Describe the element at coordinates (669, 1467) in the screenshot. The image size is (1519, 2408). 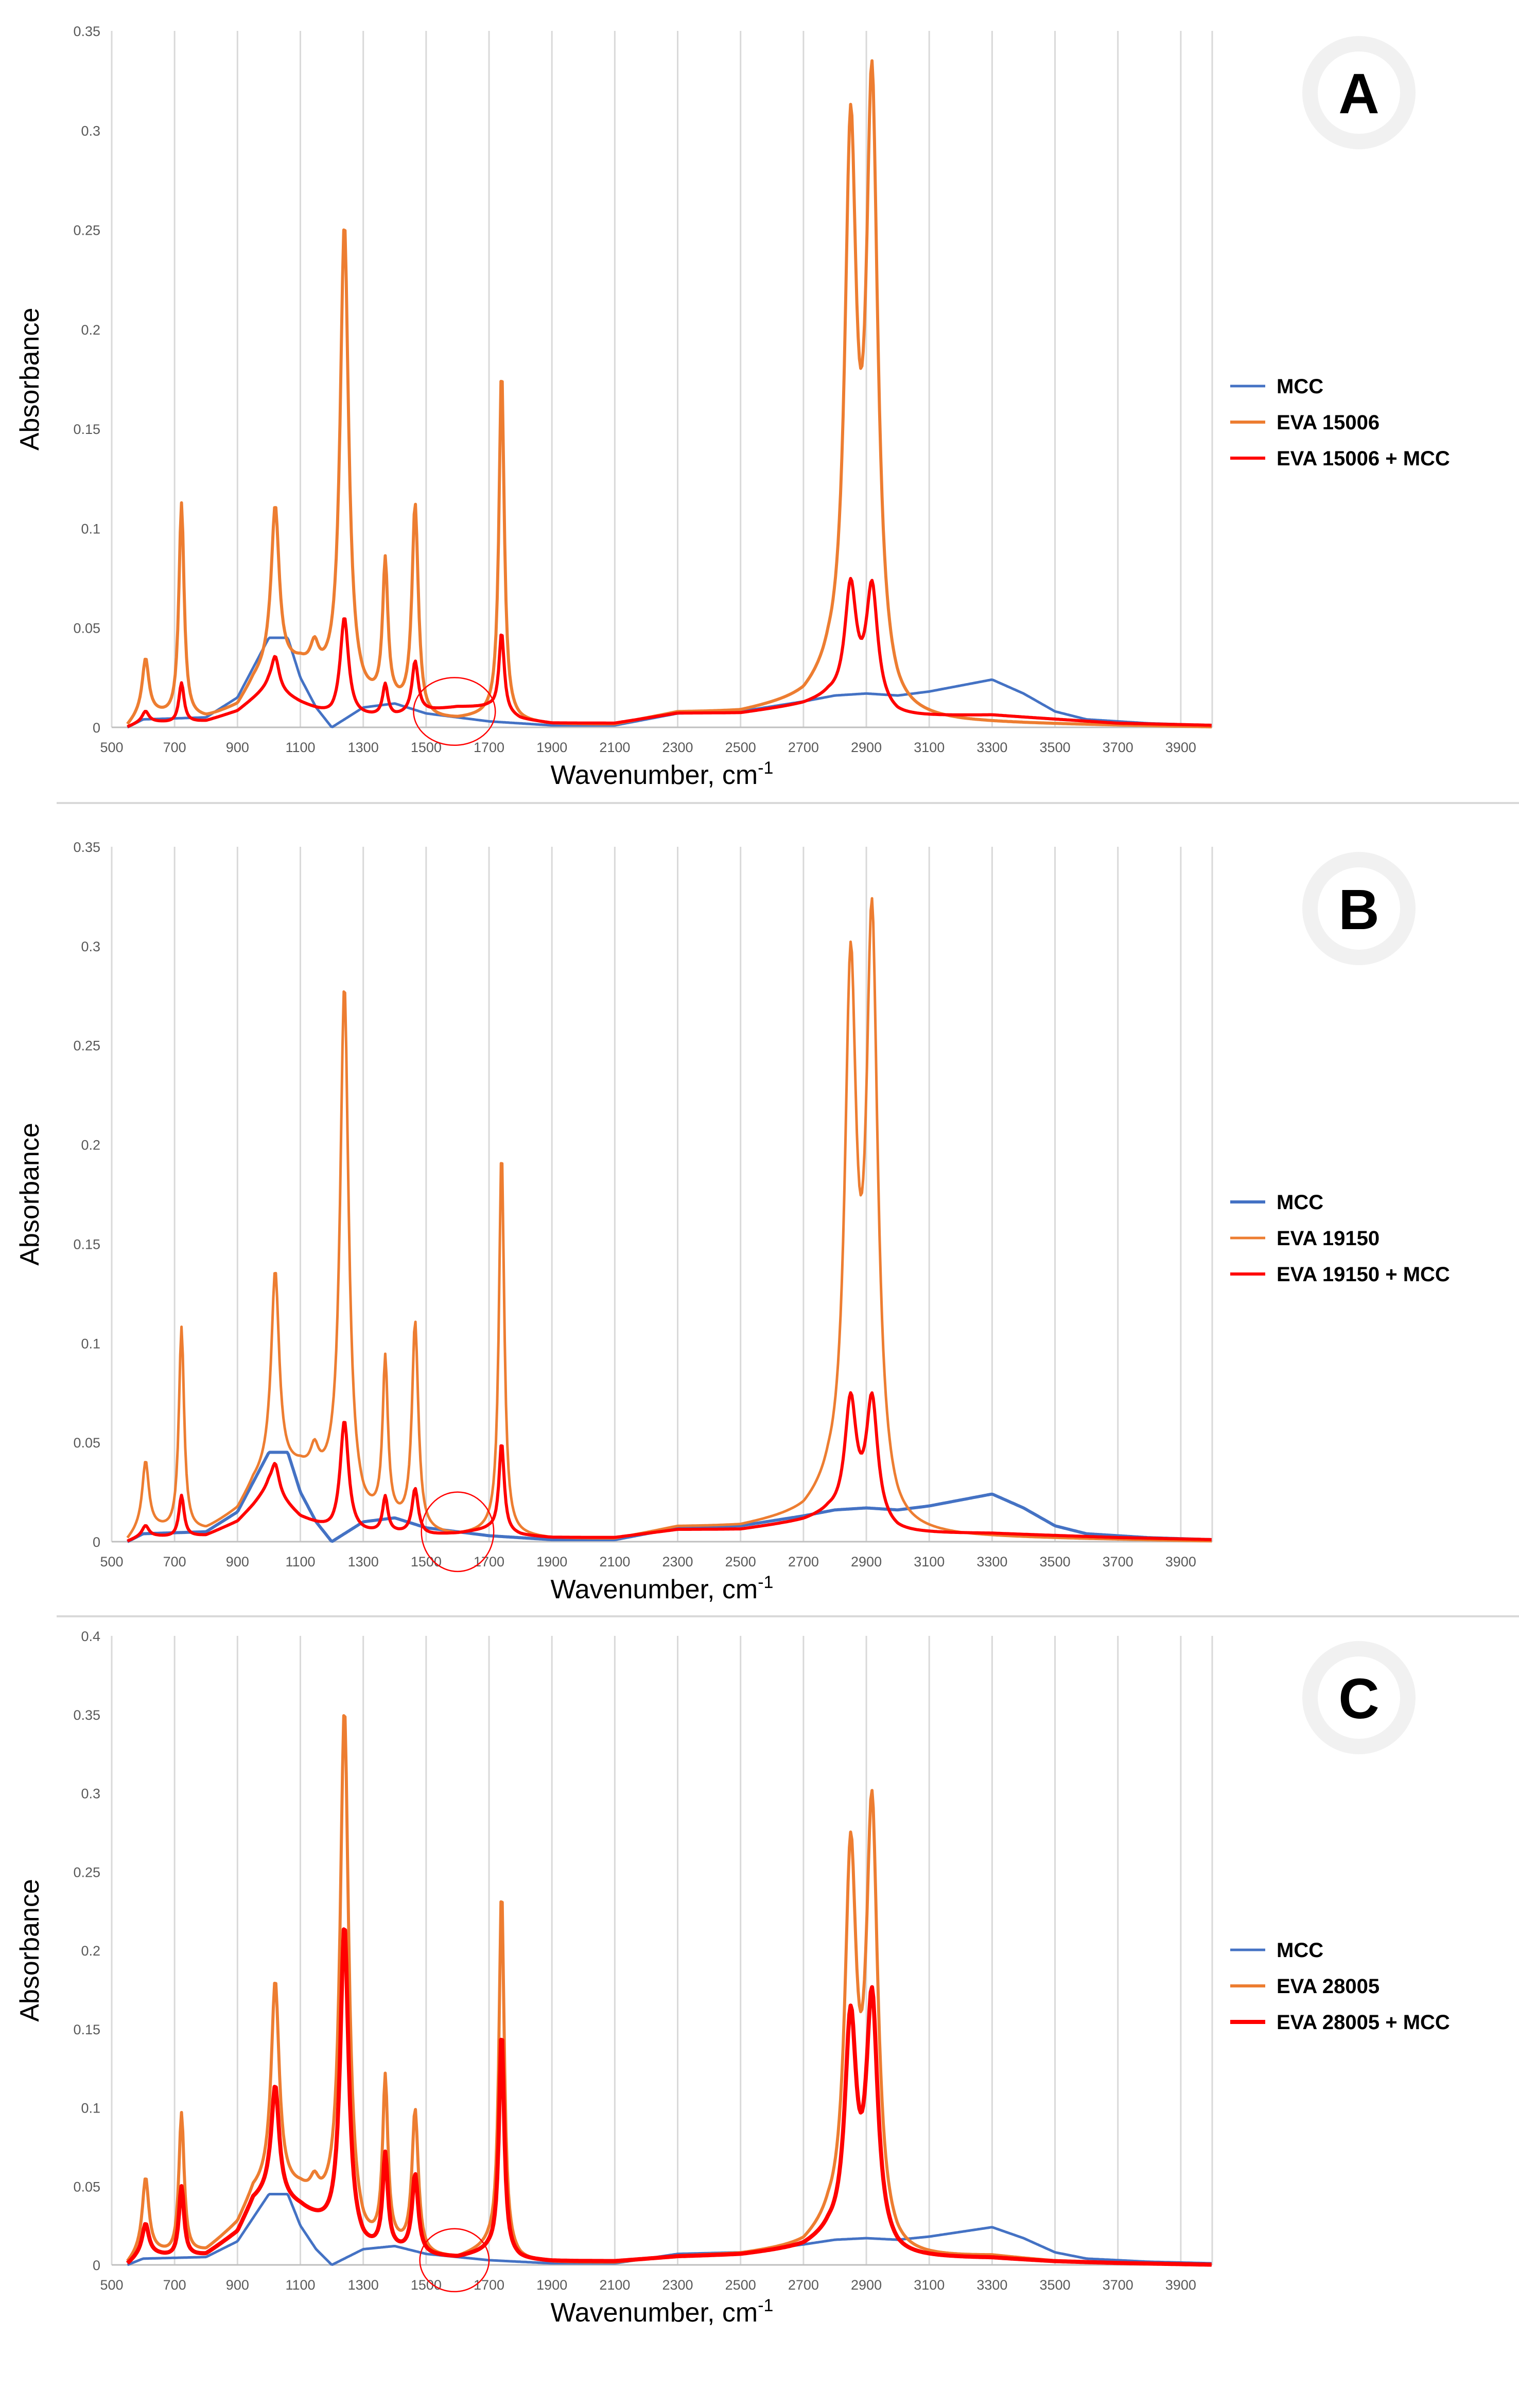
I see `series-line-eva-19150-mcc` at that location.